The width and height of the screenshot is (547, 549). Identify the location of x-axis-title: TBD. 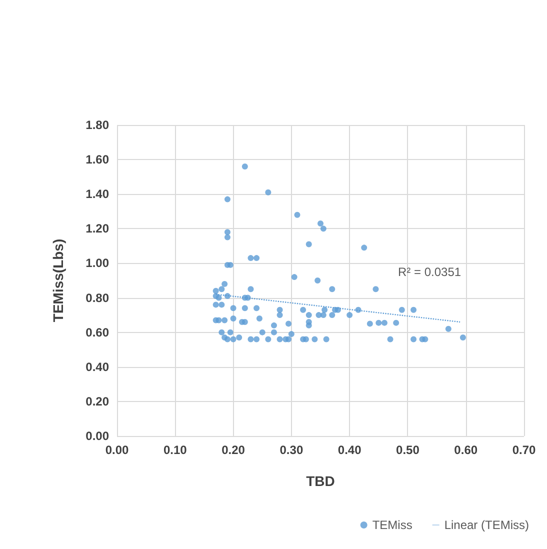
(320, 481).